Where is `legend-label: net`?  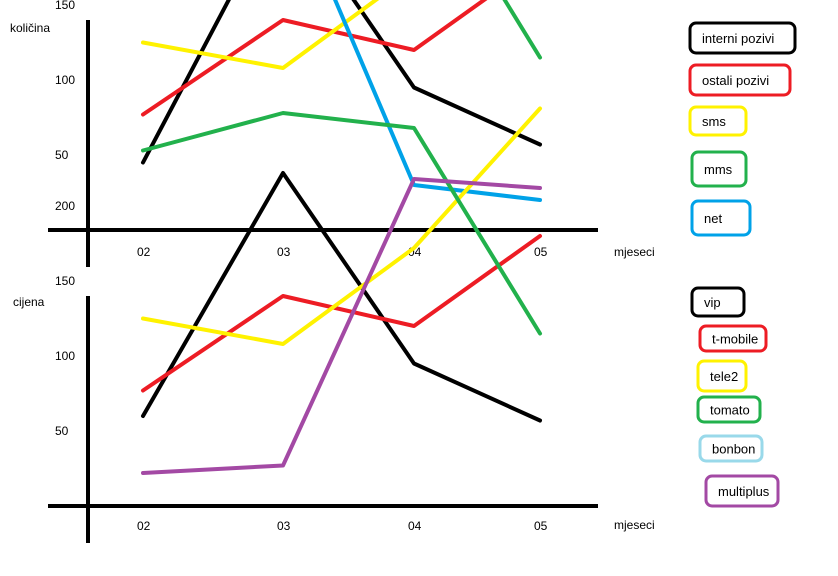 legend-label: net is located at coordinates (713, 218).